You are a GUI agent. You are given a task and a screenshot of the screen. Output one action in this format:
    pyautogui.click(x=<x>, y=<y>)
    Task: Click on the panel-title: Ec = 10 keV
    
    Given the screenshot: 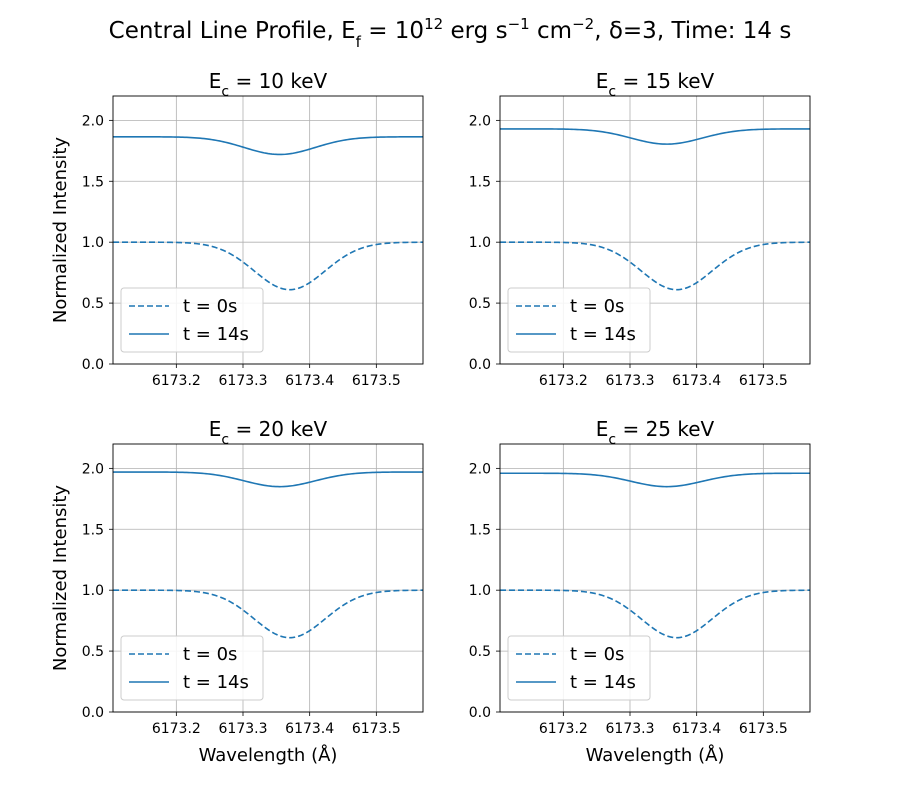 What is the action you would take?
    pyautogui.click(x=268, y=84)
    